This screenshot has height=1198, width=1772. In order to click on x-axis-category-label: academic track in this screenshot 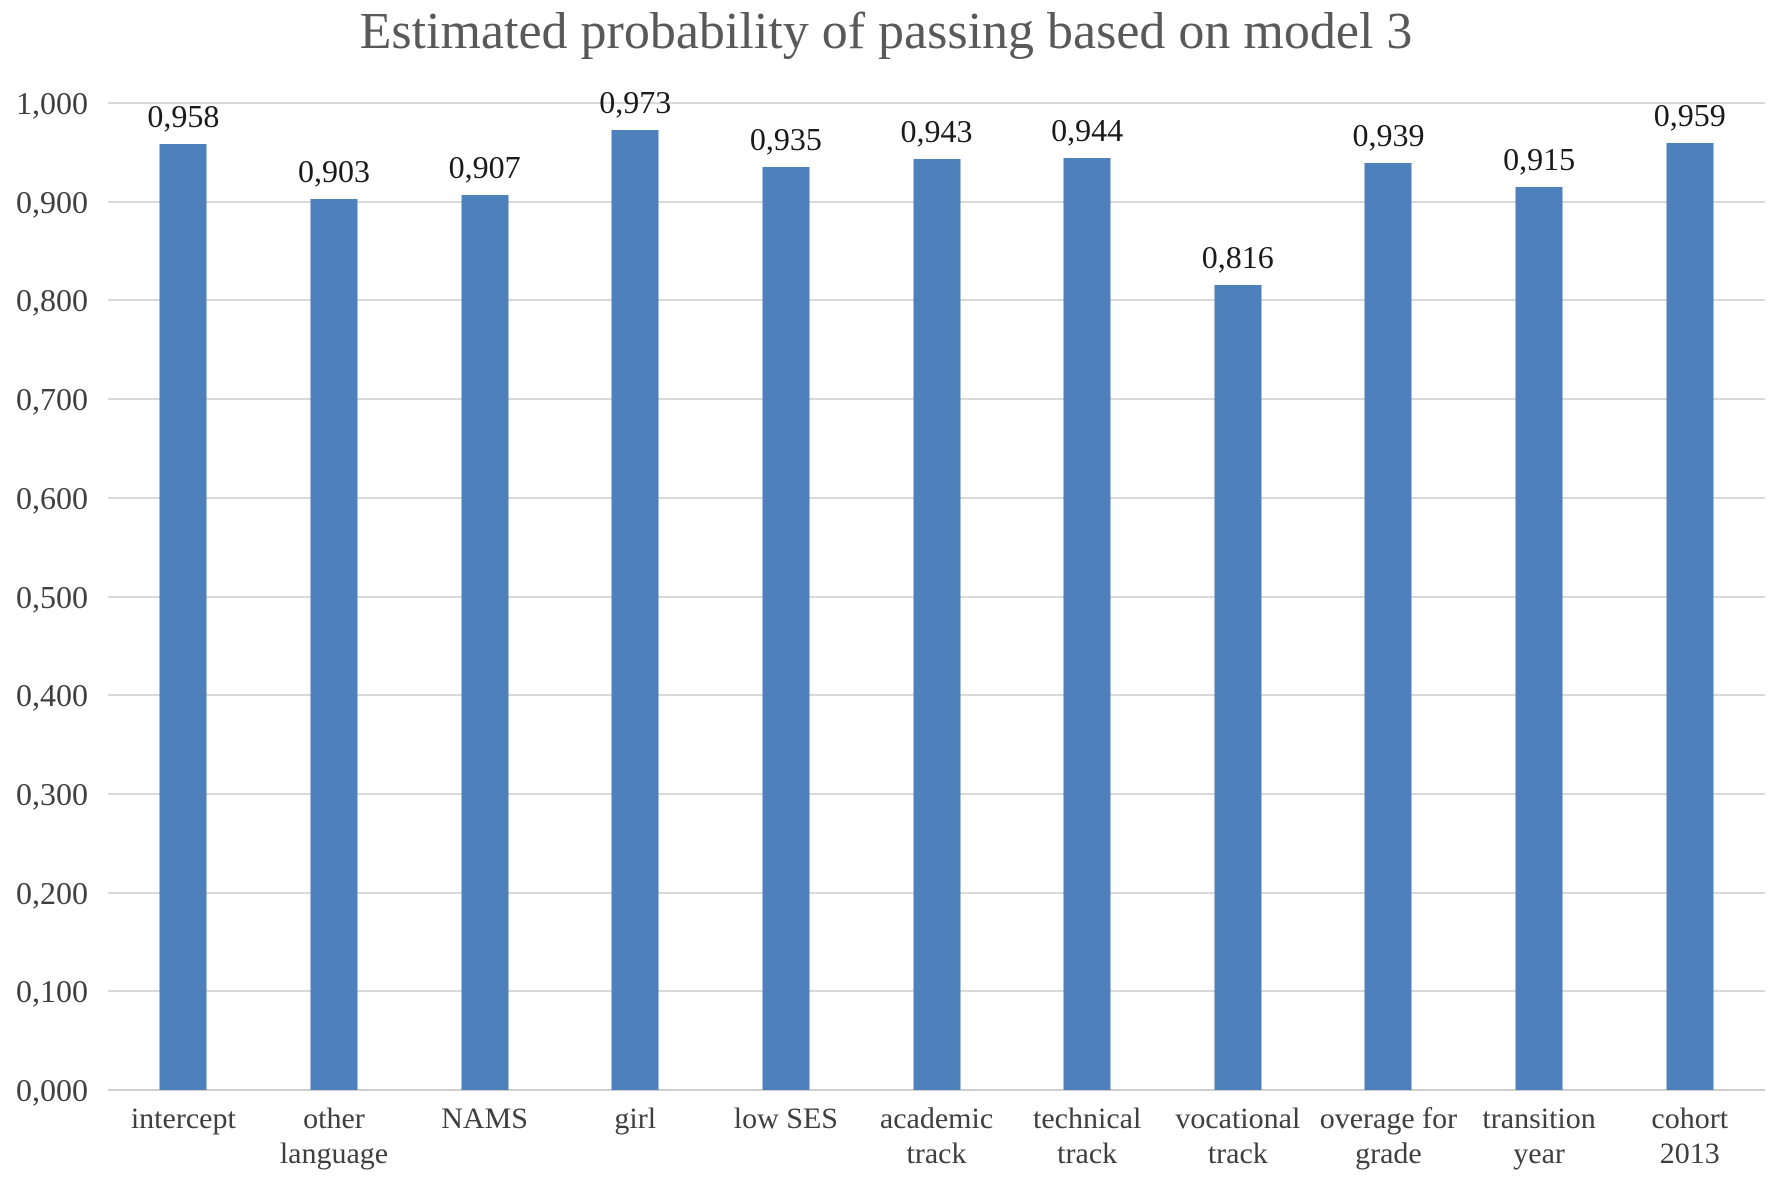, I will do `click(936, 1136)`.